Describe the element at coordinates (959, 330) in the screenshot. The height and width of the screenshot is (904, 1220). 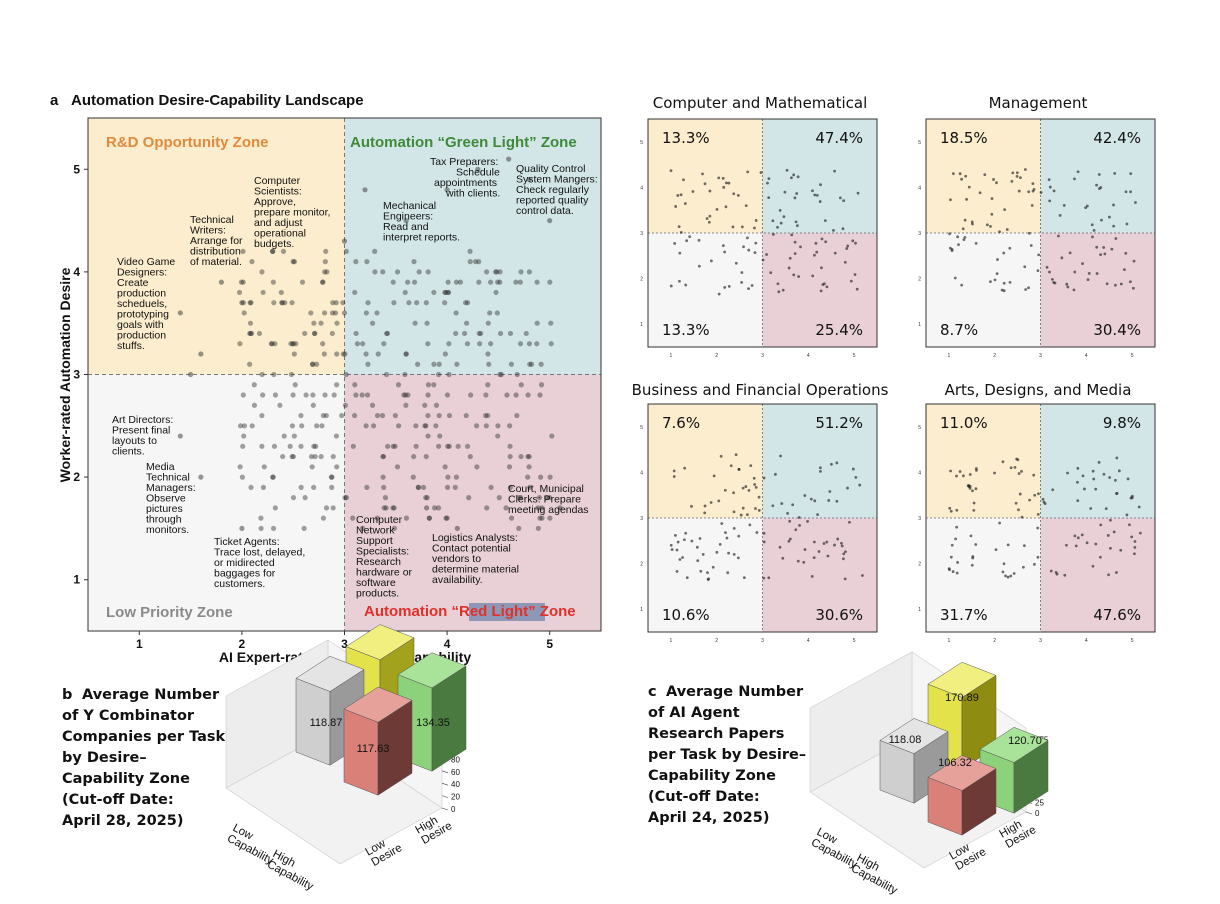
I see `share-bottom-left: 8.7%` at that location.